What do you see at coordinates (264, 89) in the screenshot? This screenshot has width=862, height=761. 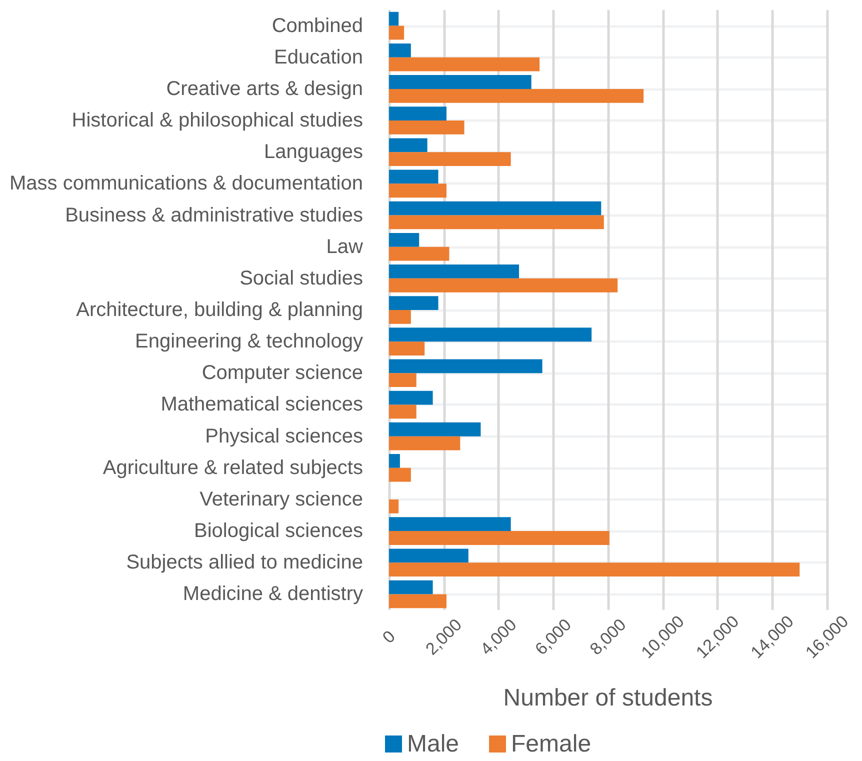 I see `y-tick-label: Creative arts & design` at bounding box center [264, 89].